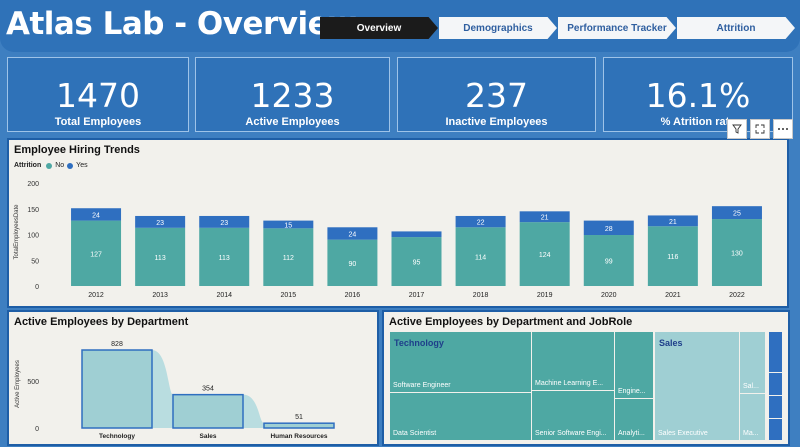 The width and height of the screenshot is (800, 447). I want to click on y-axis-label: TotalEmployeesDate, so click(17, 232).